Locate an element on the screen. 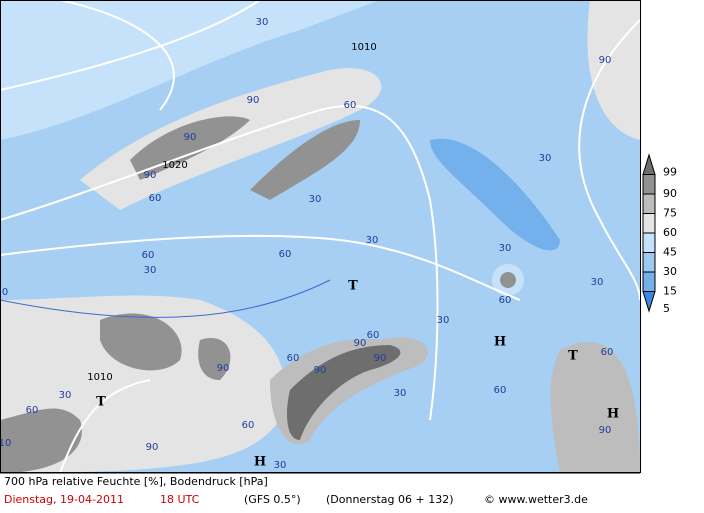  footer-run: (Donnerstag 06 + 132) is located at coordinates (389, 499).